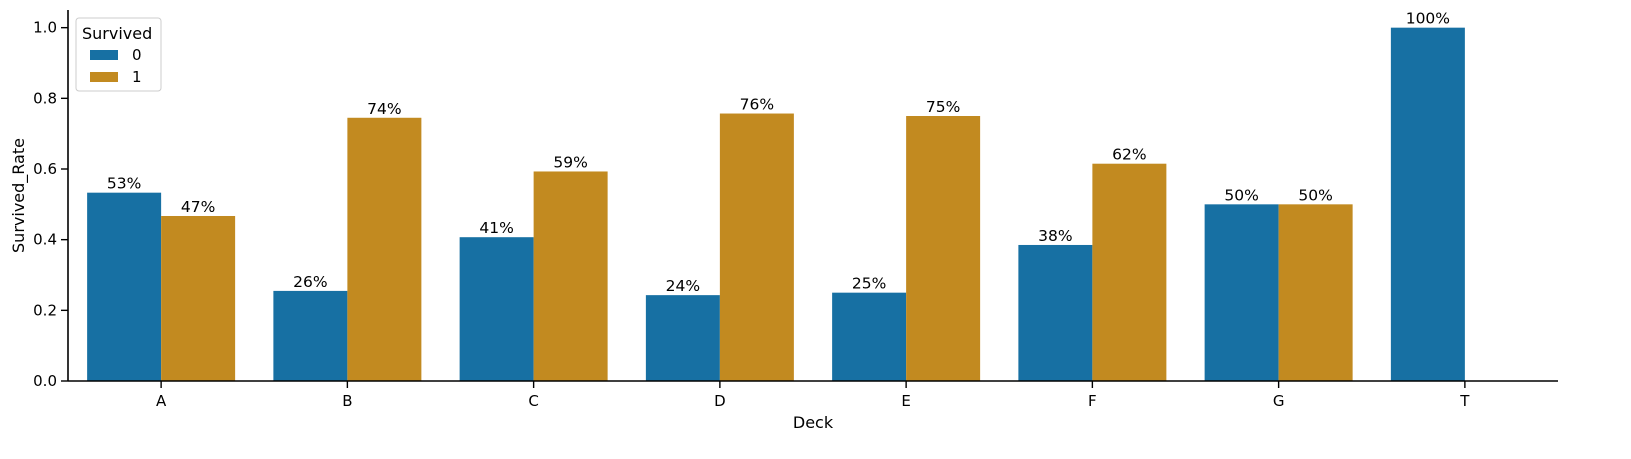 This screenshot has width=1631, height=459. What do you see at coordinates (1428, 19) in the screenshot?
I see `data-label-T-survived-0: 100%` at bounding box center [1428, 19].